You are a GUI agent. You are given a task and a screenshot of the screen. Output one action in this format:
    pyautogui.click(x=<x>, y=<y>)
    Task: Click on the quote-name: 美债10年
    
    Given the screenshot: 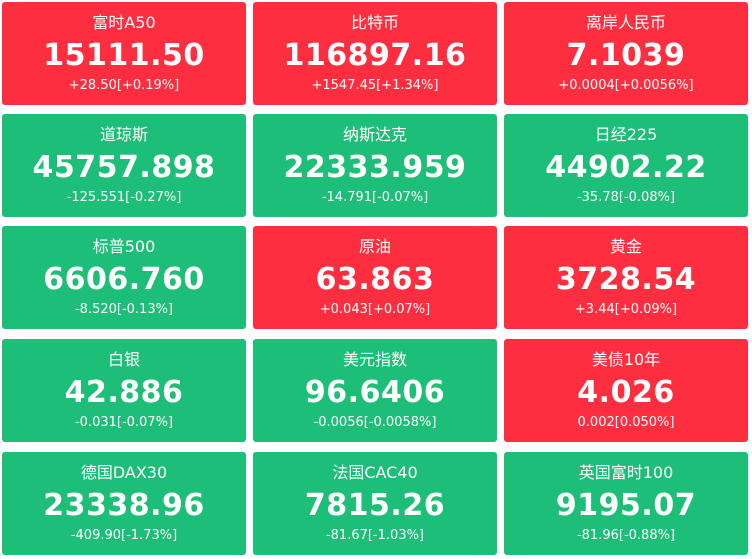 What is the action you would take?
    pyautogui.click(x=626, y=359)
    